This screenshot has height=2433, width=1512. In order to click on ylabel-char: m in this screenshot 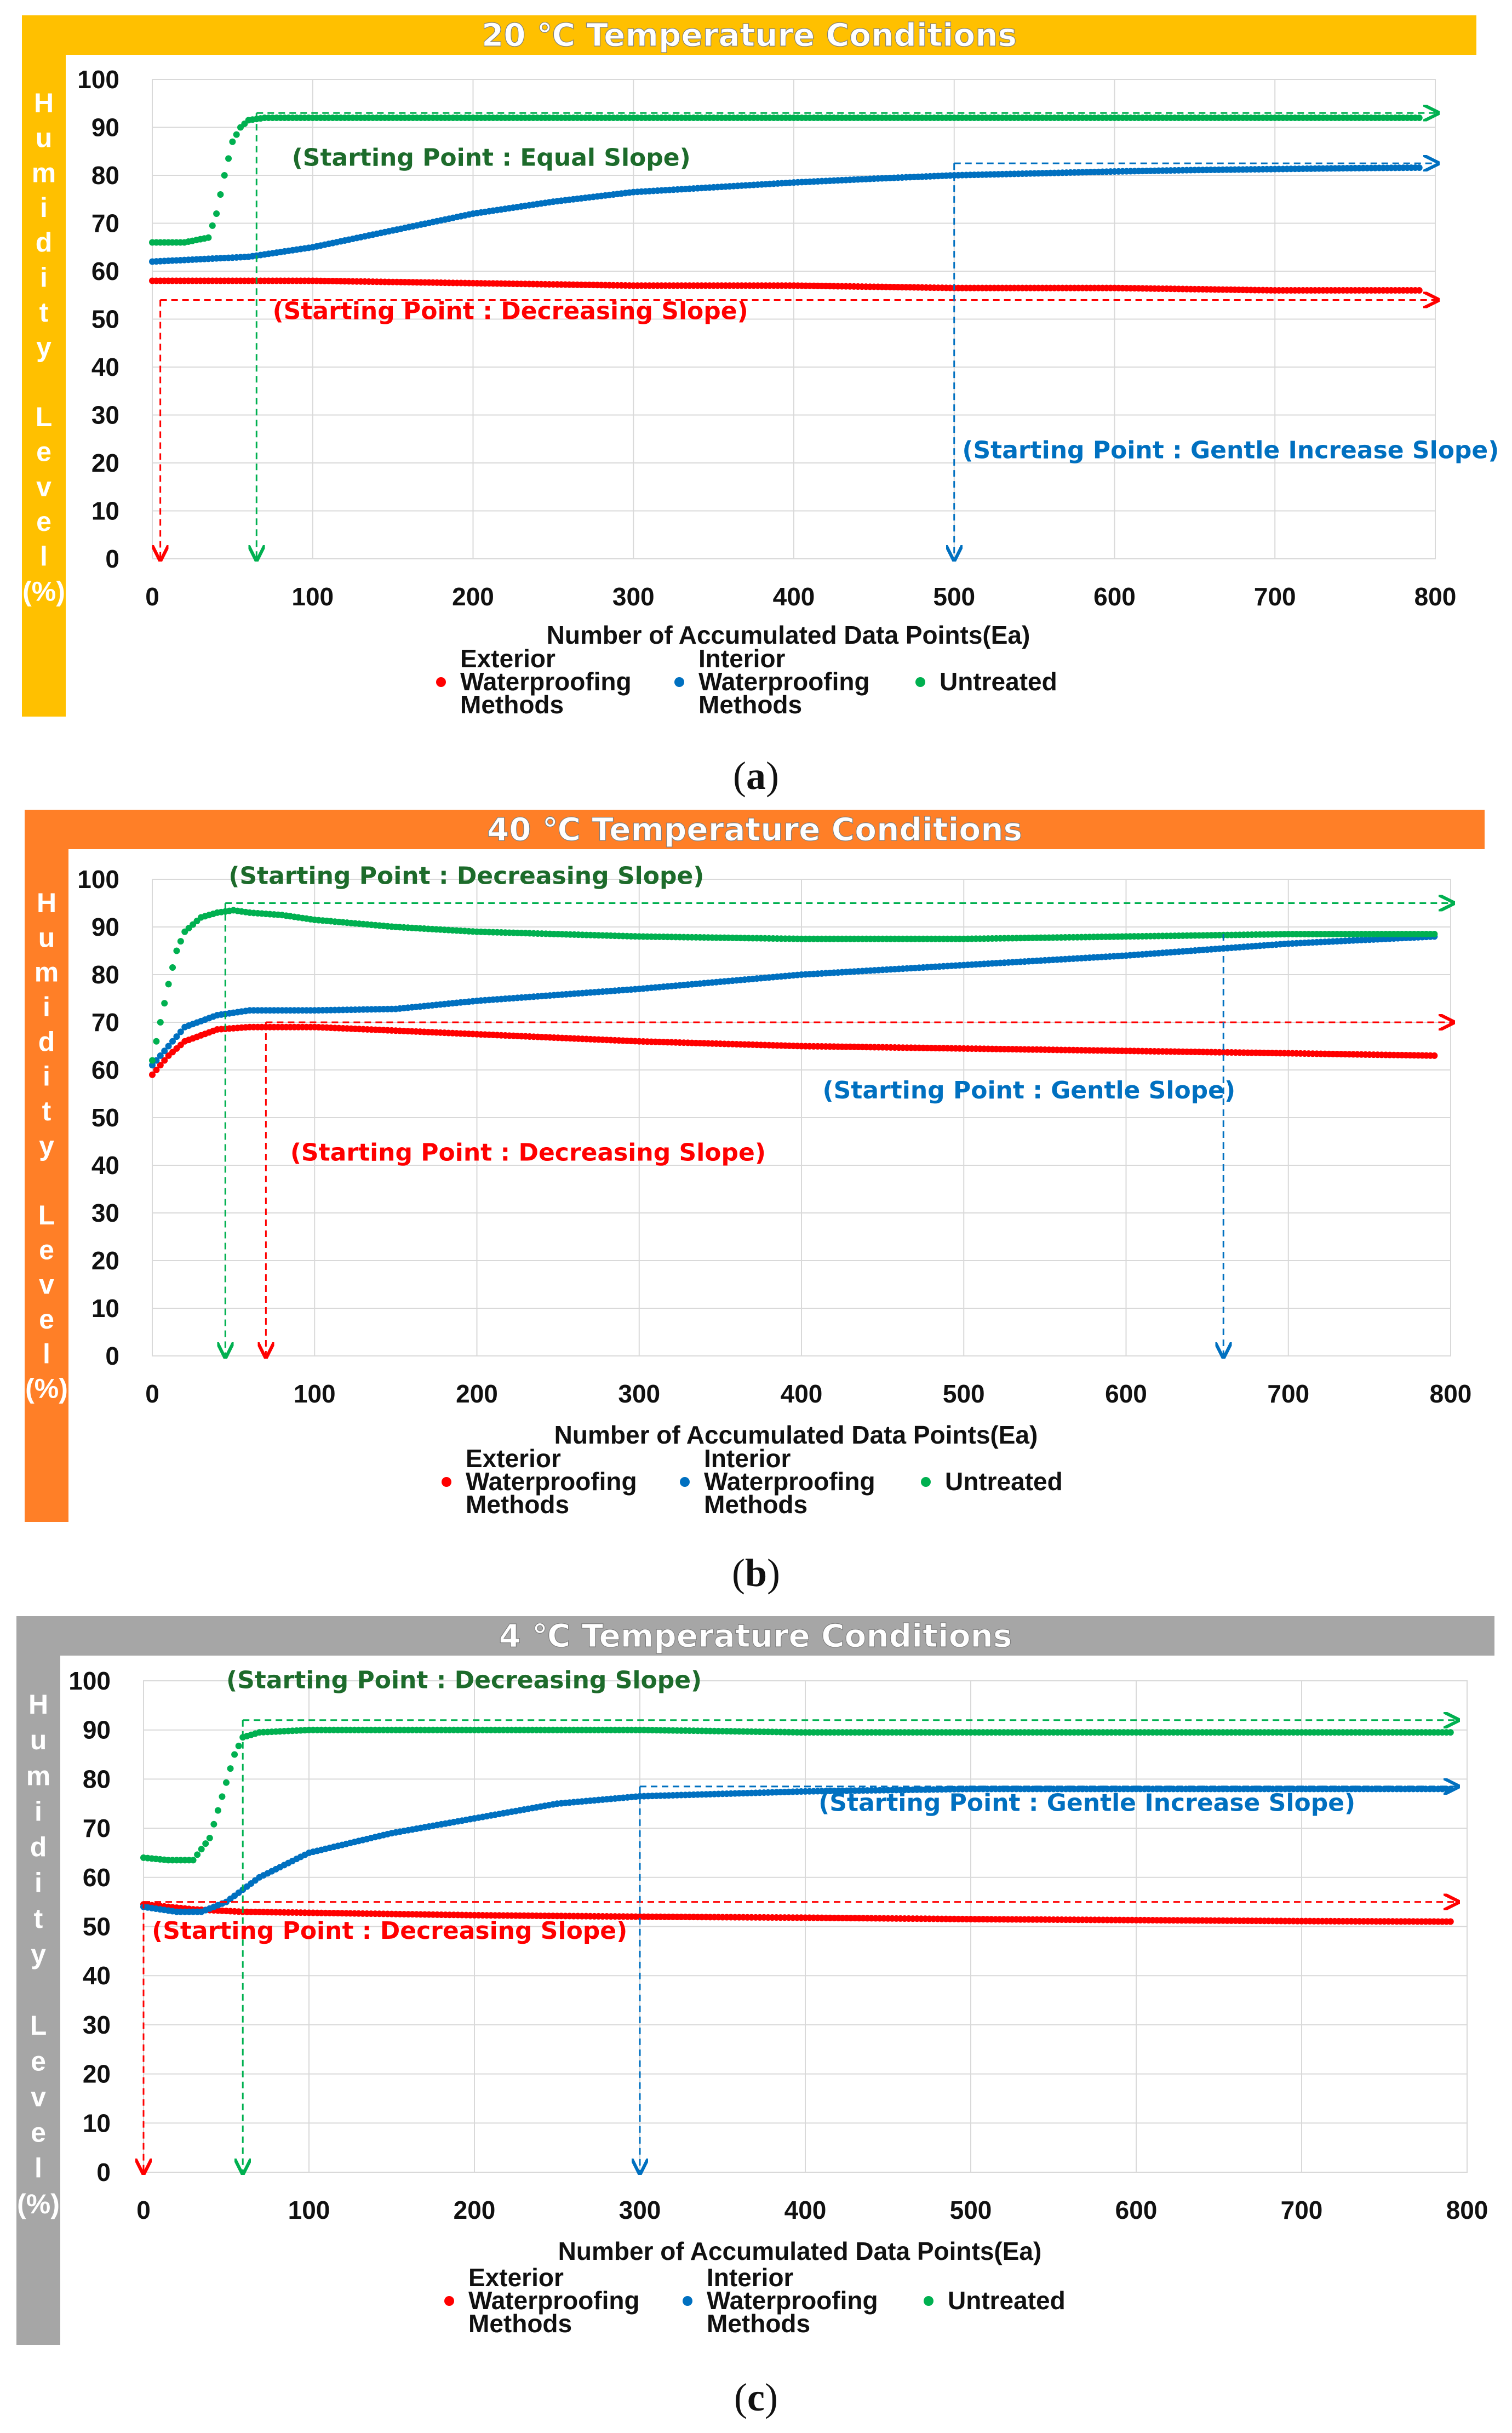, I will do `click(47, 972)`.